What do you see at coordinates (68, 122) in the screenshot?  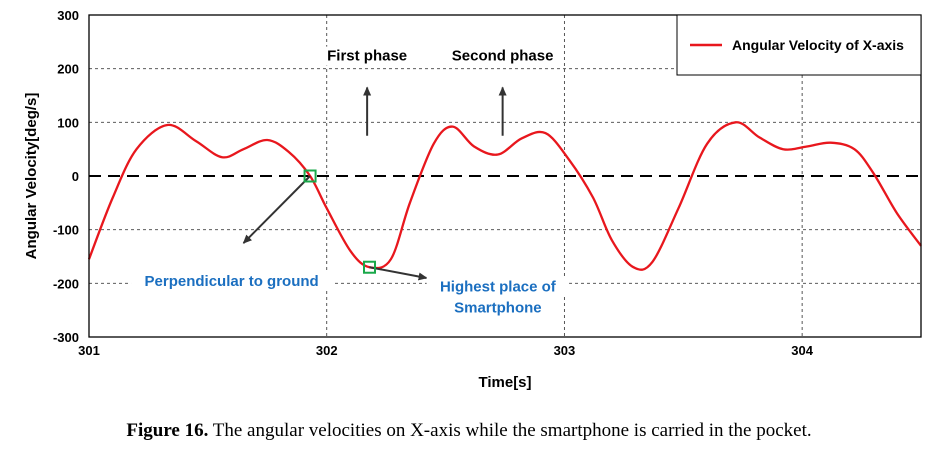 I see `y-tick-label: 100` at bounding box center [68, 122].